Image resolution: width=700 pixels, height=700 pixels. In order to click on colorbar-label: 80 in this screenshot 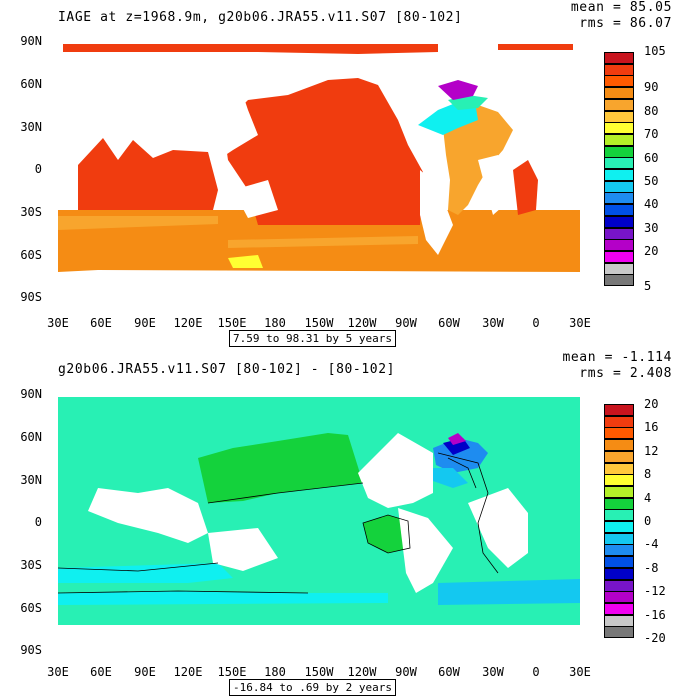, I will do `click(651, 111)`.